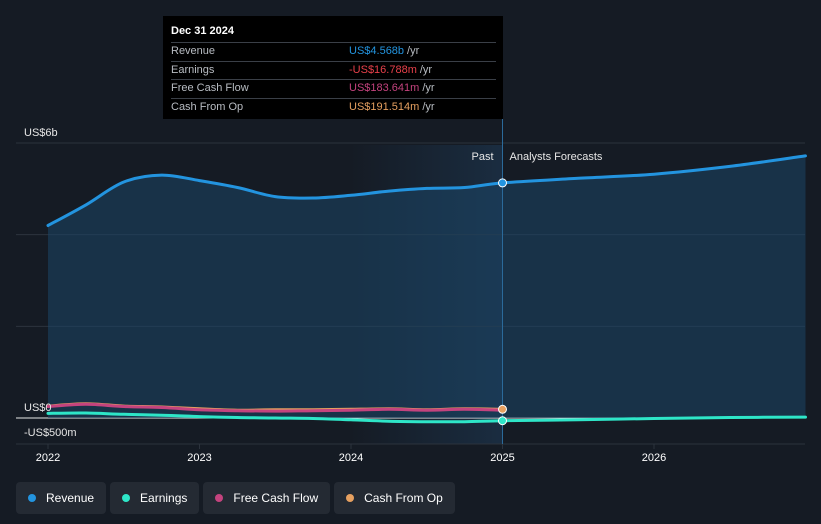  Describe the element at coordinates (426, 190) in the screenshot. I see `revenue-line` at that location.